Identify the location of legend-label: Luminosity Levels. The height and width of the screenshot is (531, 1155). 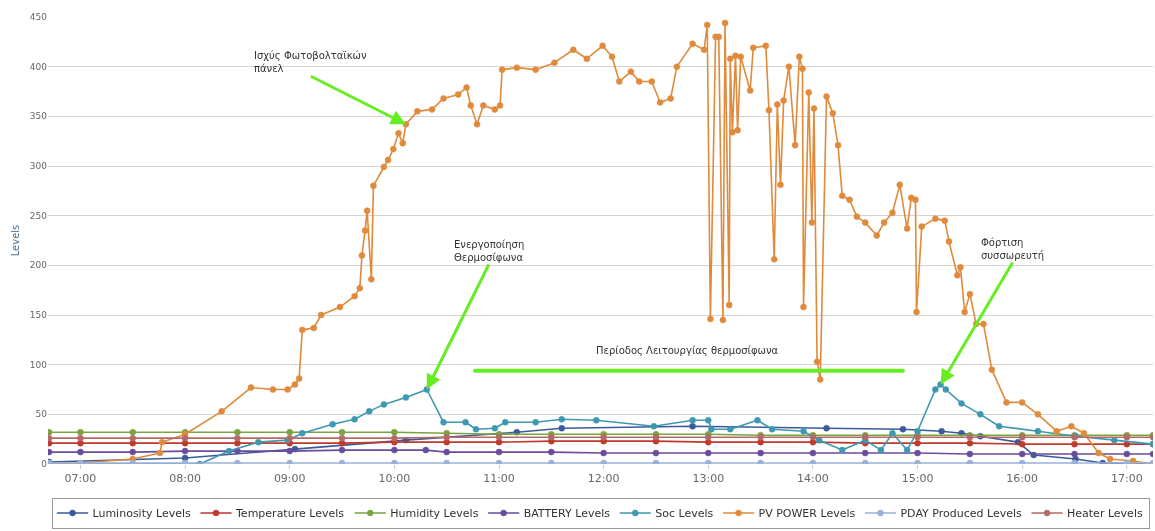
(142, 514).